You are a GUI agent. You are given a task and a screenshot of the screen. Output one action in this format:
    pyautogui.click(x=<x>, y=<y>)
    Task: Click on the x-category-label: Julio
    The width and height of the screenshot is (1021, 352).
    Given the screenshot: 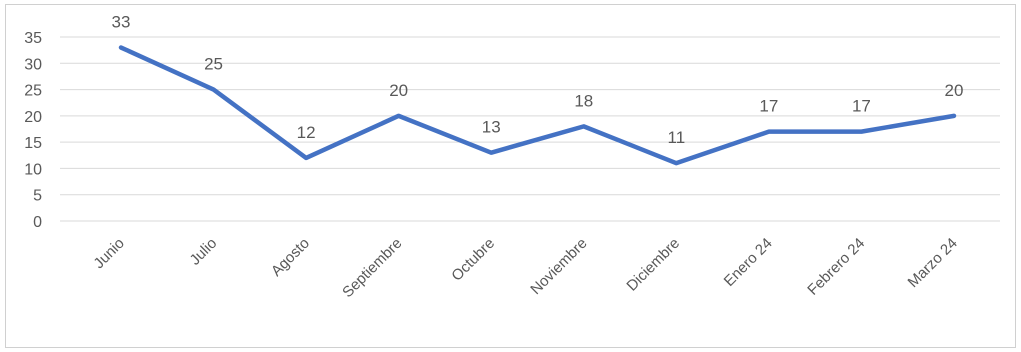 What is the action you would take?
    pyautogui.click(x=204, y=252)
    